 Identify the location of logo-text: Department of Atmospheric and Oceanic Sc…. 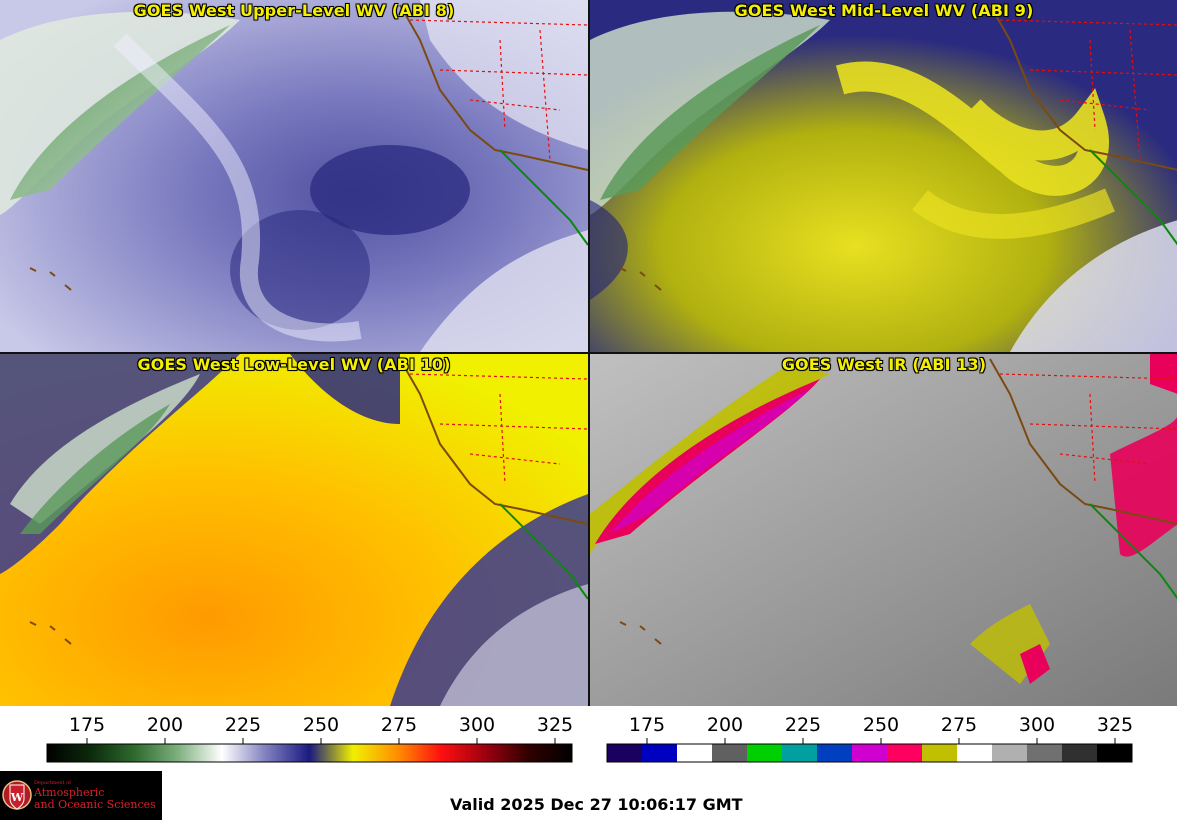
(95, 795).